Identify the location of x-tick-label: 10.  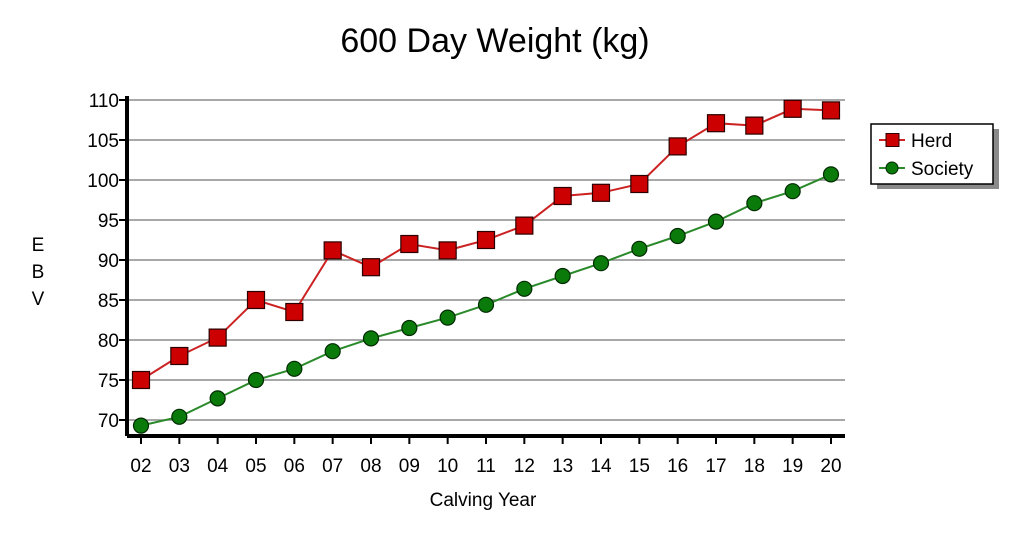
(447, 466).